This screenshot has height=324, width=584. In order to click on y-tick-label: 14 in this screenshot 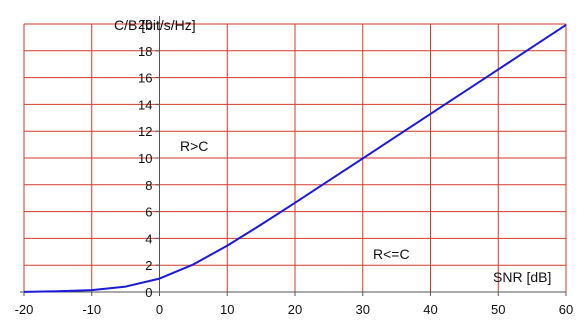, I will do `click(145, 104)`.